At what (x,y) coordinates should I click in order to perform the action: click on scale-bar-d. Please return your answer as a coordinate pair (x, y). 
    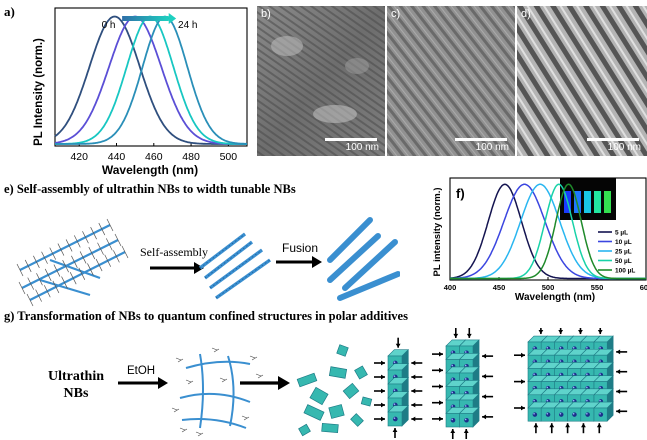
    Looking at the image, I should click on (613, 139).